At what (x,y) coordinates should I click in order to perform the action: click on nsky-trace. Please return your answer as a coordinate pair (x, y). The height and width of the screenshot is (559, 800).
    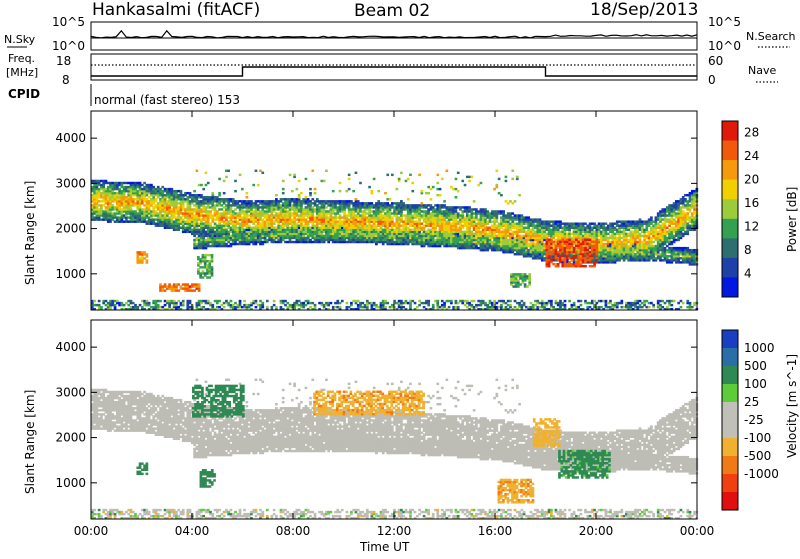
    Looking at the image, I should click on (394, 34).